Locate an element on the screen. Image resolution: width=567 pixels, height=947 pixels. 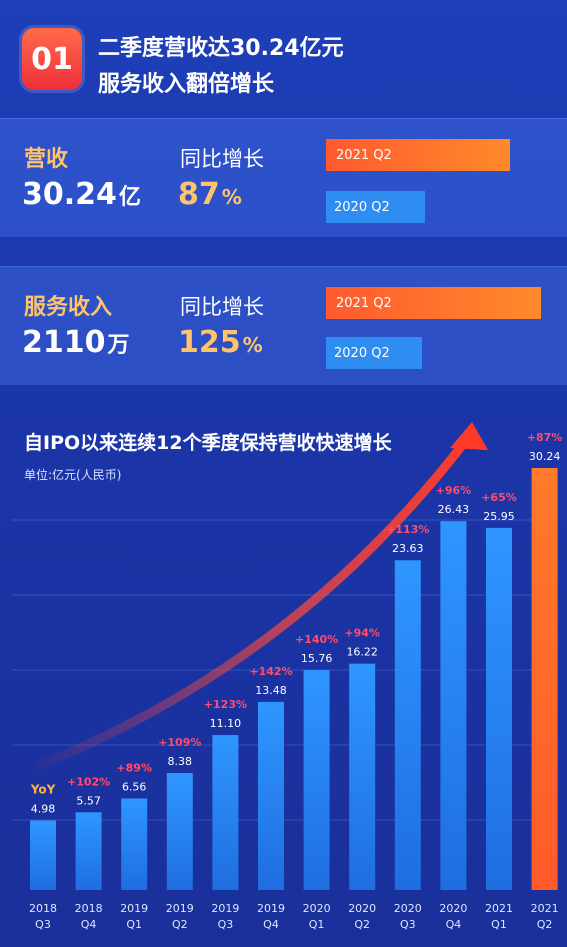
chart-title: 自IPO以来连续12个季度保持营收快速增长 is located at coordinates (208, 443).